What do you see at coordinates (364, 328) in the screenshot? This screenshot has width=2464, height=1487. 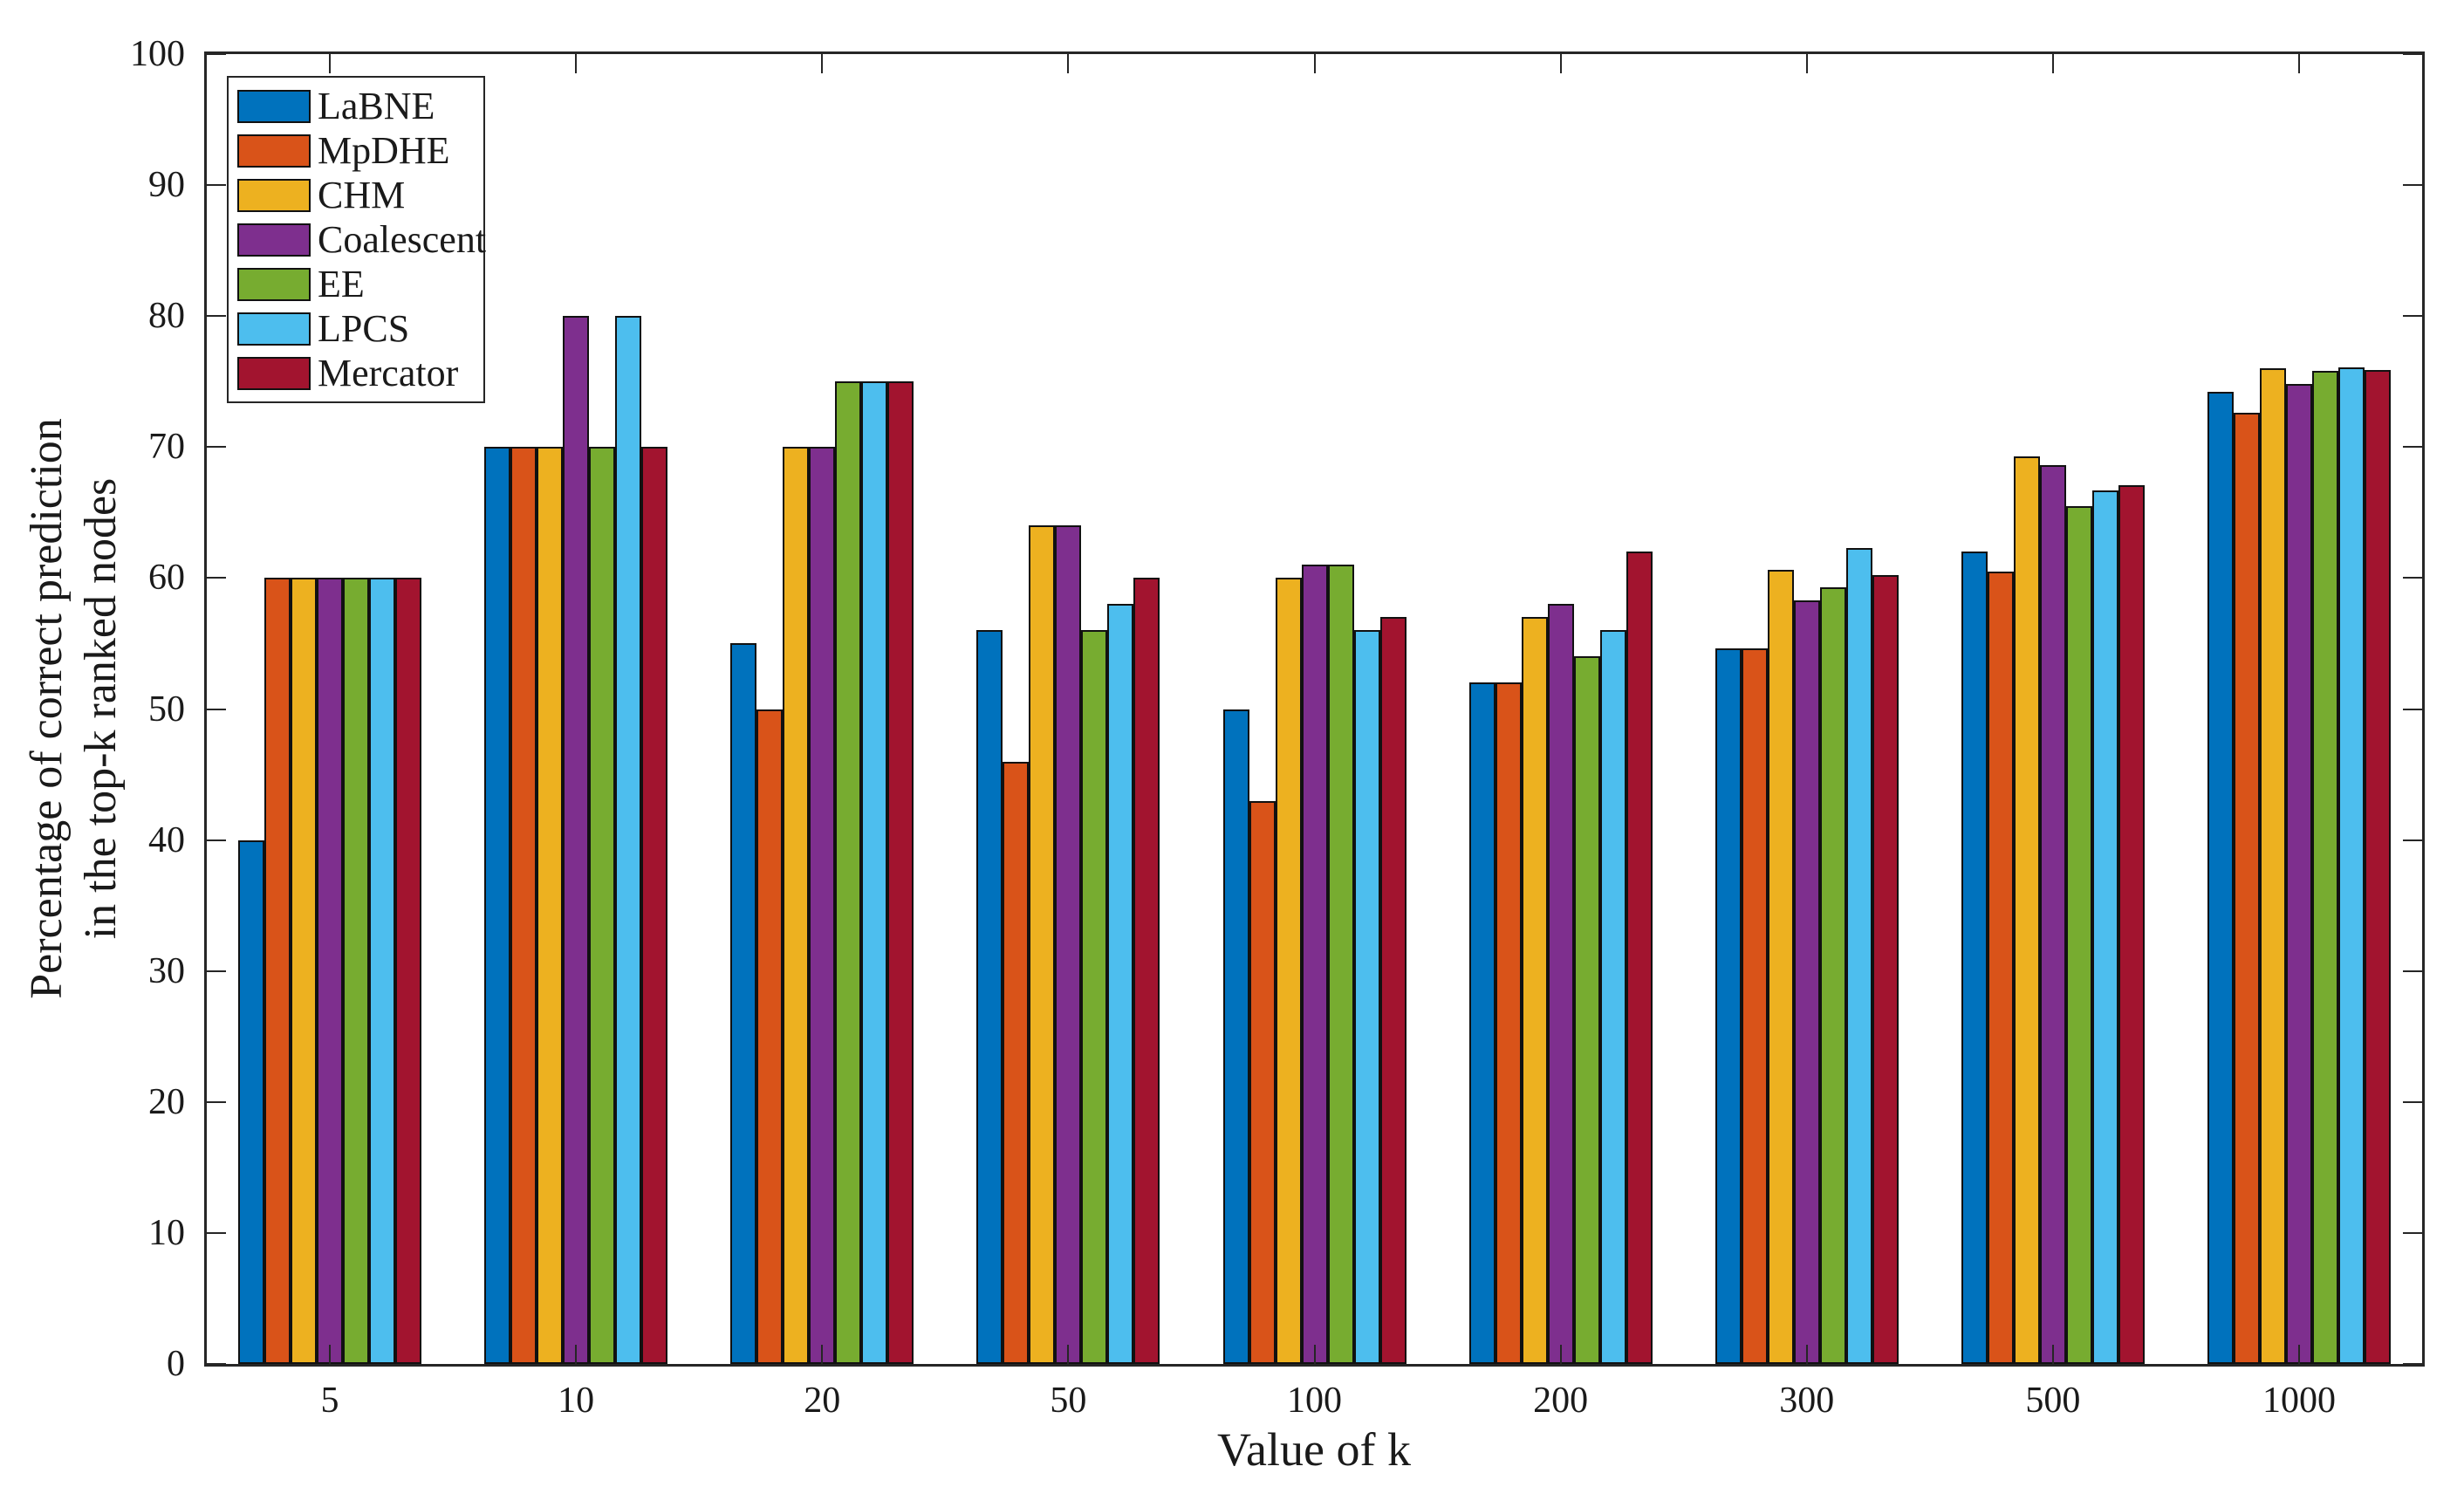 I see `legend-label: LPCS` at bounding box center [364, 328].